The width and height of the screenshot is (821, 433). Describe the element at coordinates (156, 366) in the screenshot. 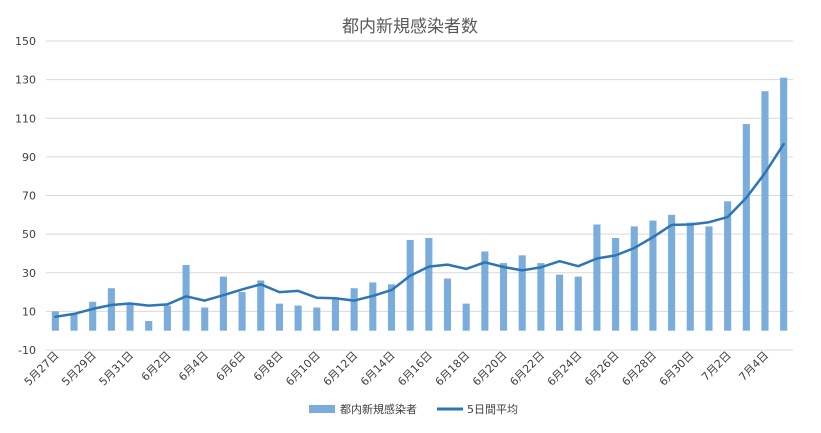

I see `x-tick-label: 6月2日` at that location.